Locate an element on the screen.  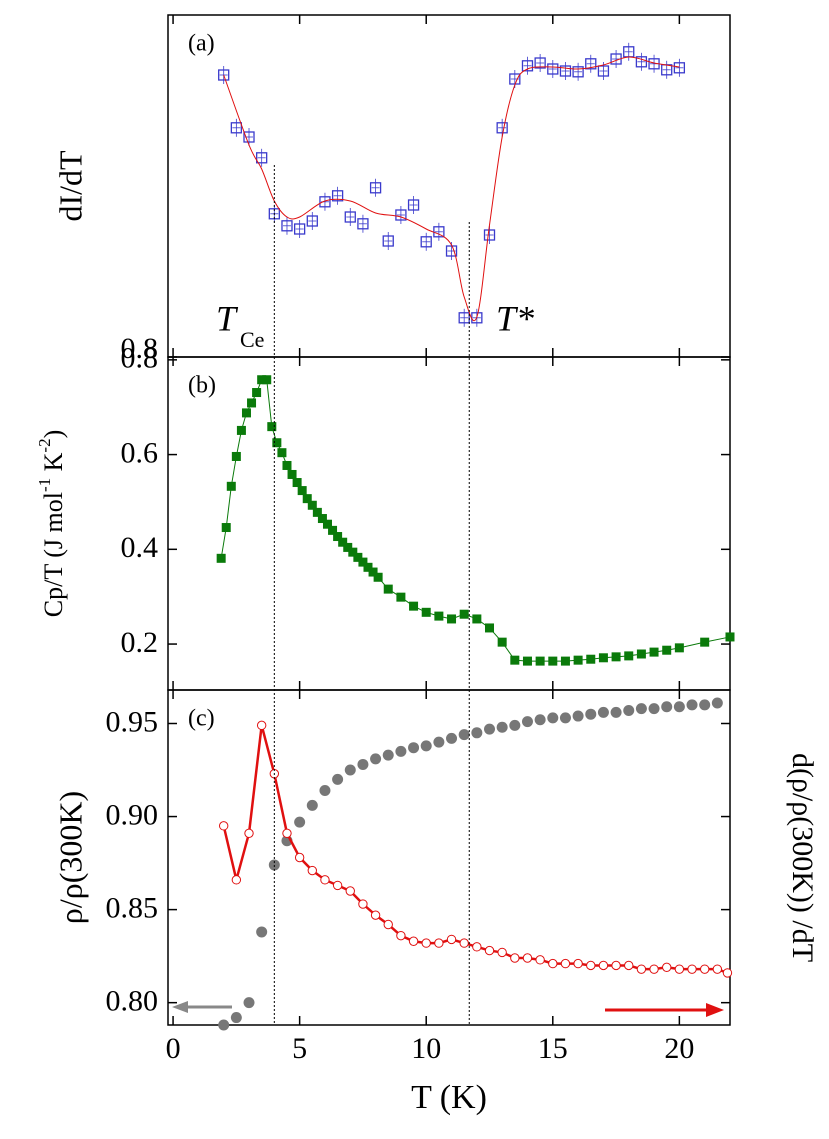
y-axis-label-part: K is located at coordinates (53, 465).